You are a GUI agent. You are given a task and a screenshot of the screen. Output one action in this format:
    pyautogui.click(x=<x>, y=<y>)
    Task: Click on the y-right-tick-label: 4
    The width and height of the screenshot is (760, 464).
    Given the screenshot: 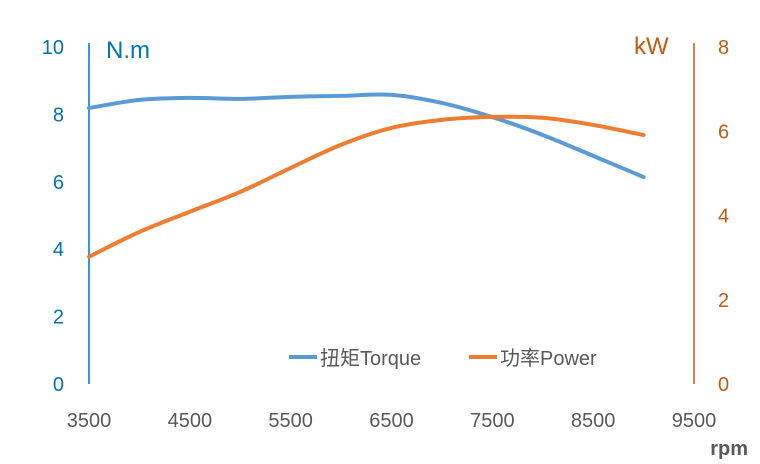 What is the action you would take?
    pyautogui.click(x=723, y=217)
    